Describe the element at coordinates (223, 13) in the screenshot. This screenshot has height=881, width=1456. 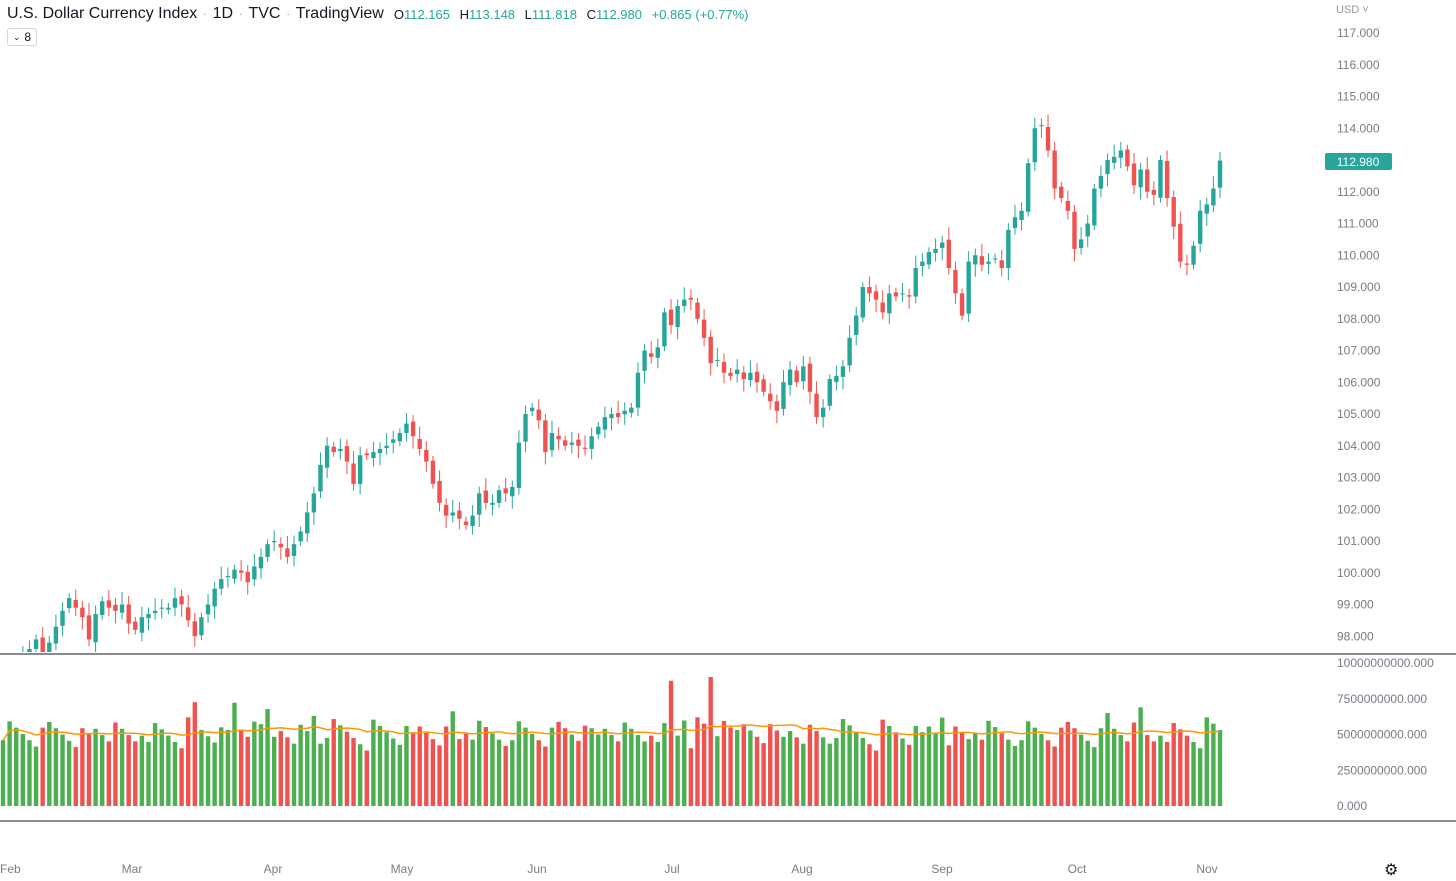
I see `interval-label: 1D` at that location.